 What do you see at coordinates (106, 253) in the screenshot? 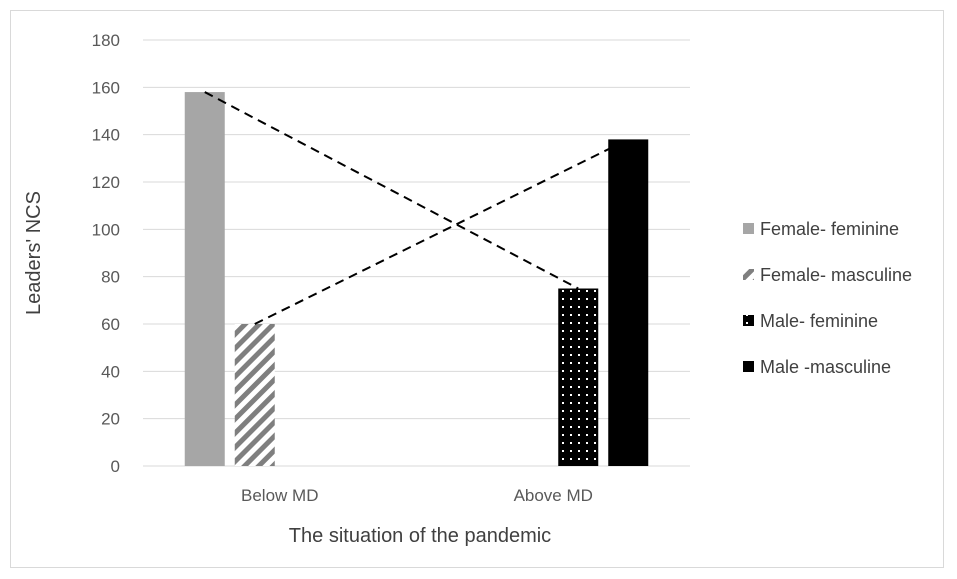
I see `y-axis-ticks: 0 20 40 60 80 100 120 140 160 180` at bounding box center [106, 253].